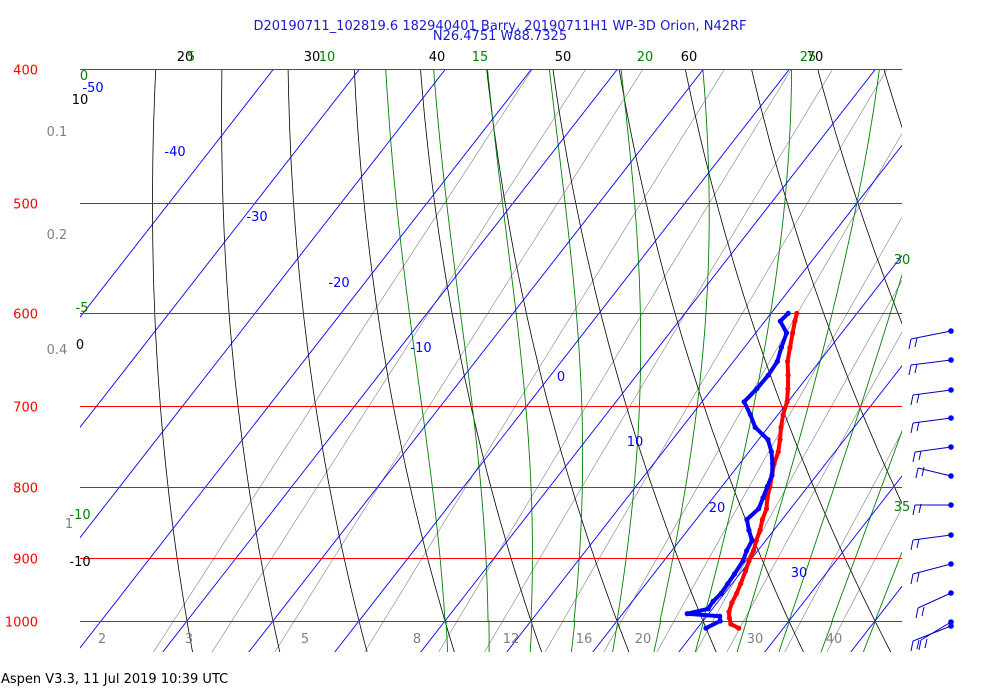 This screenshot has height=700, width=1000. I want to click on moist-adiabat-label: -5, so click(82, 308).